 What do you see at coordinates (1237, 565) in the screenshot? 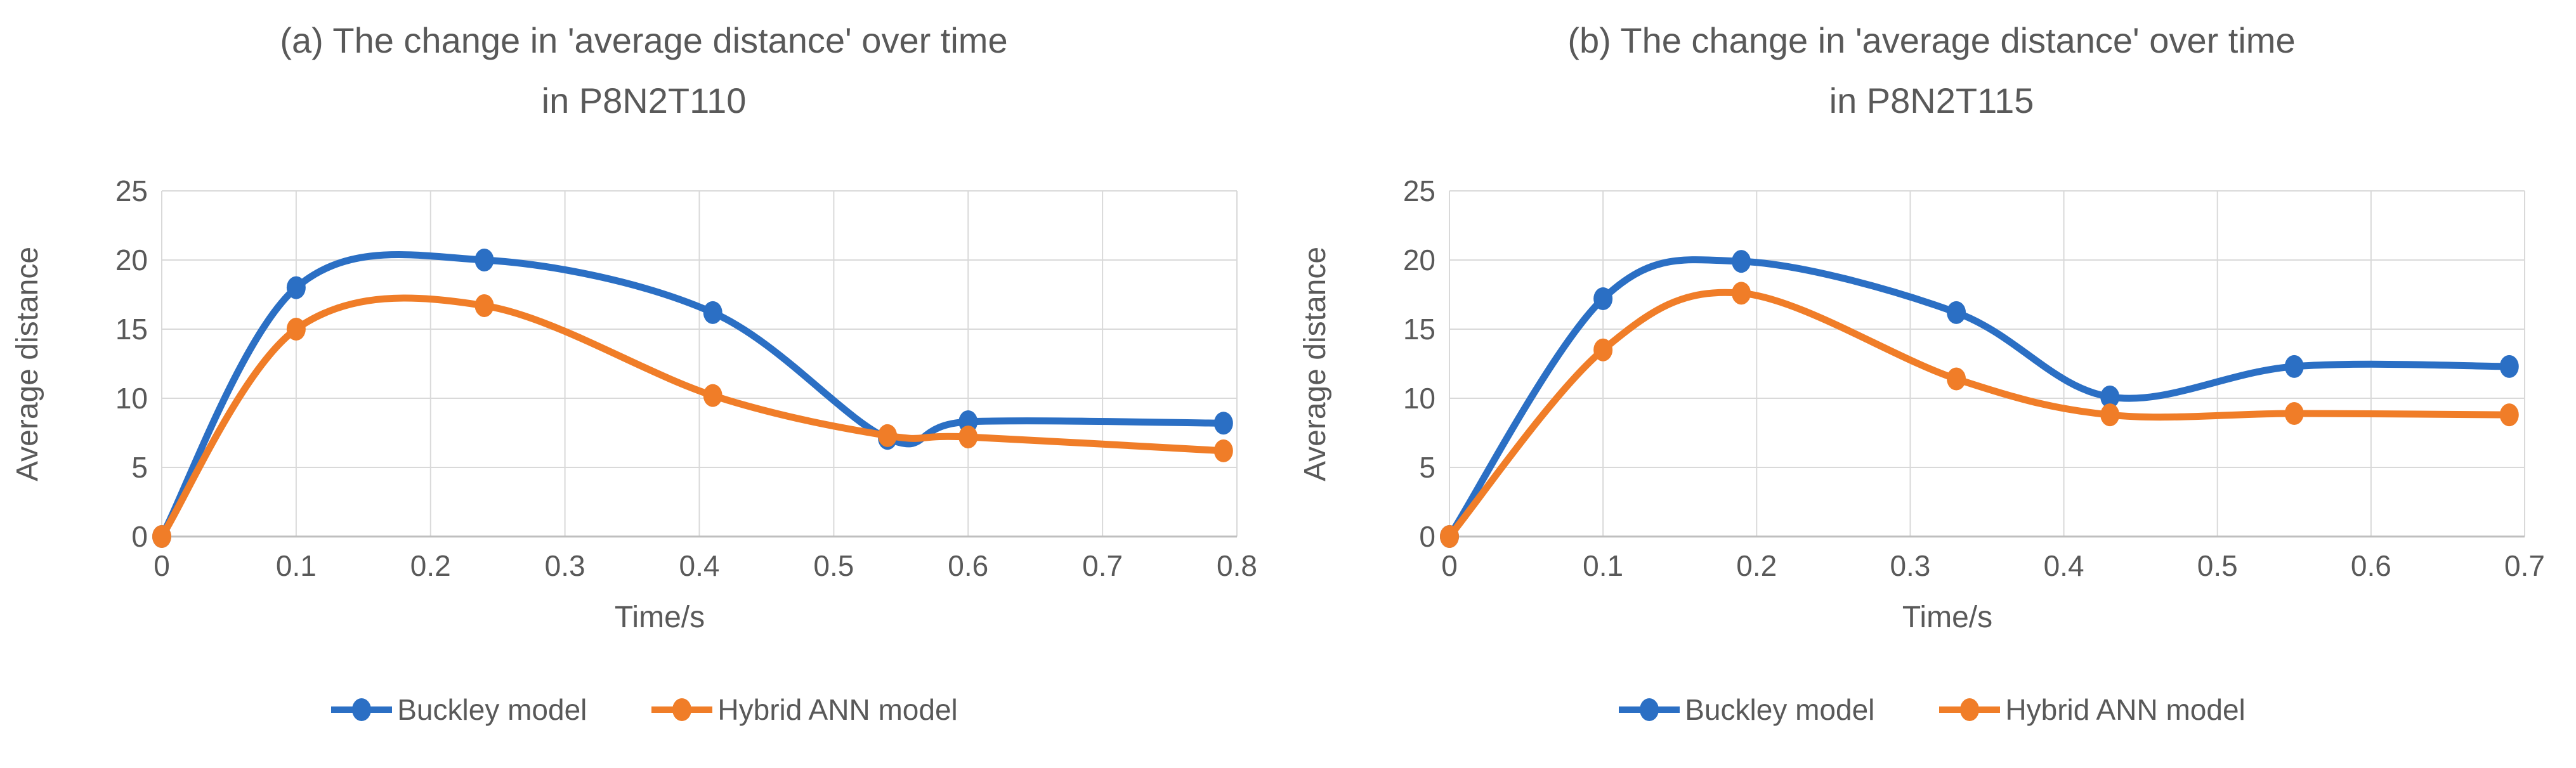
I see `x-tick-label: 0.8` at bounding box center [1237, 565].